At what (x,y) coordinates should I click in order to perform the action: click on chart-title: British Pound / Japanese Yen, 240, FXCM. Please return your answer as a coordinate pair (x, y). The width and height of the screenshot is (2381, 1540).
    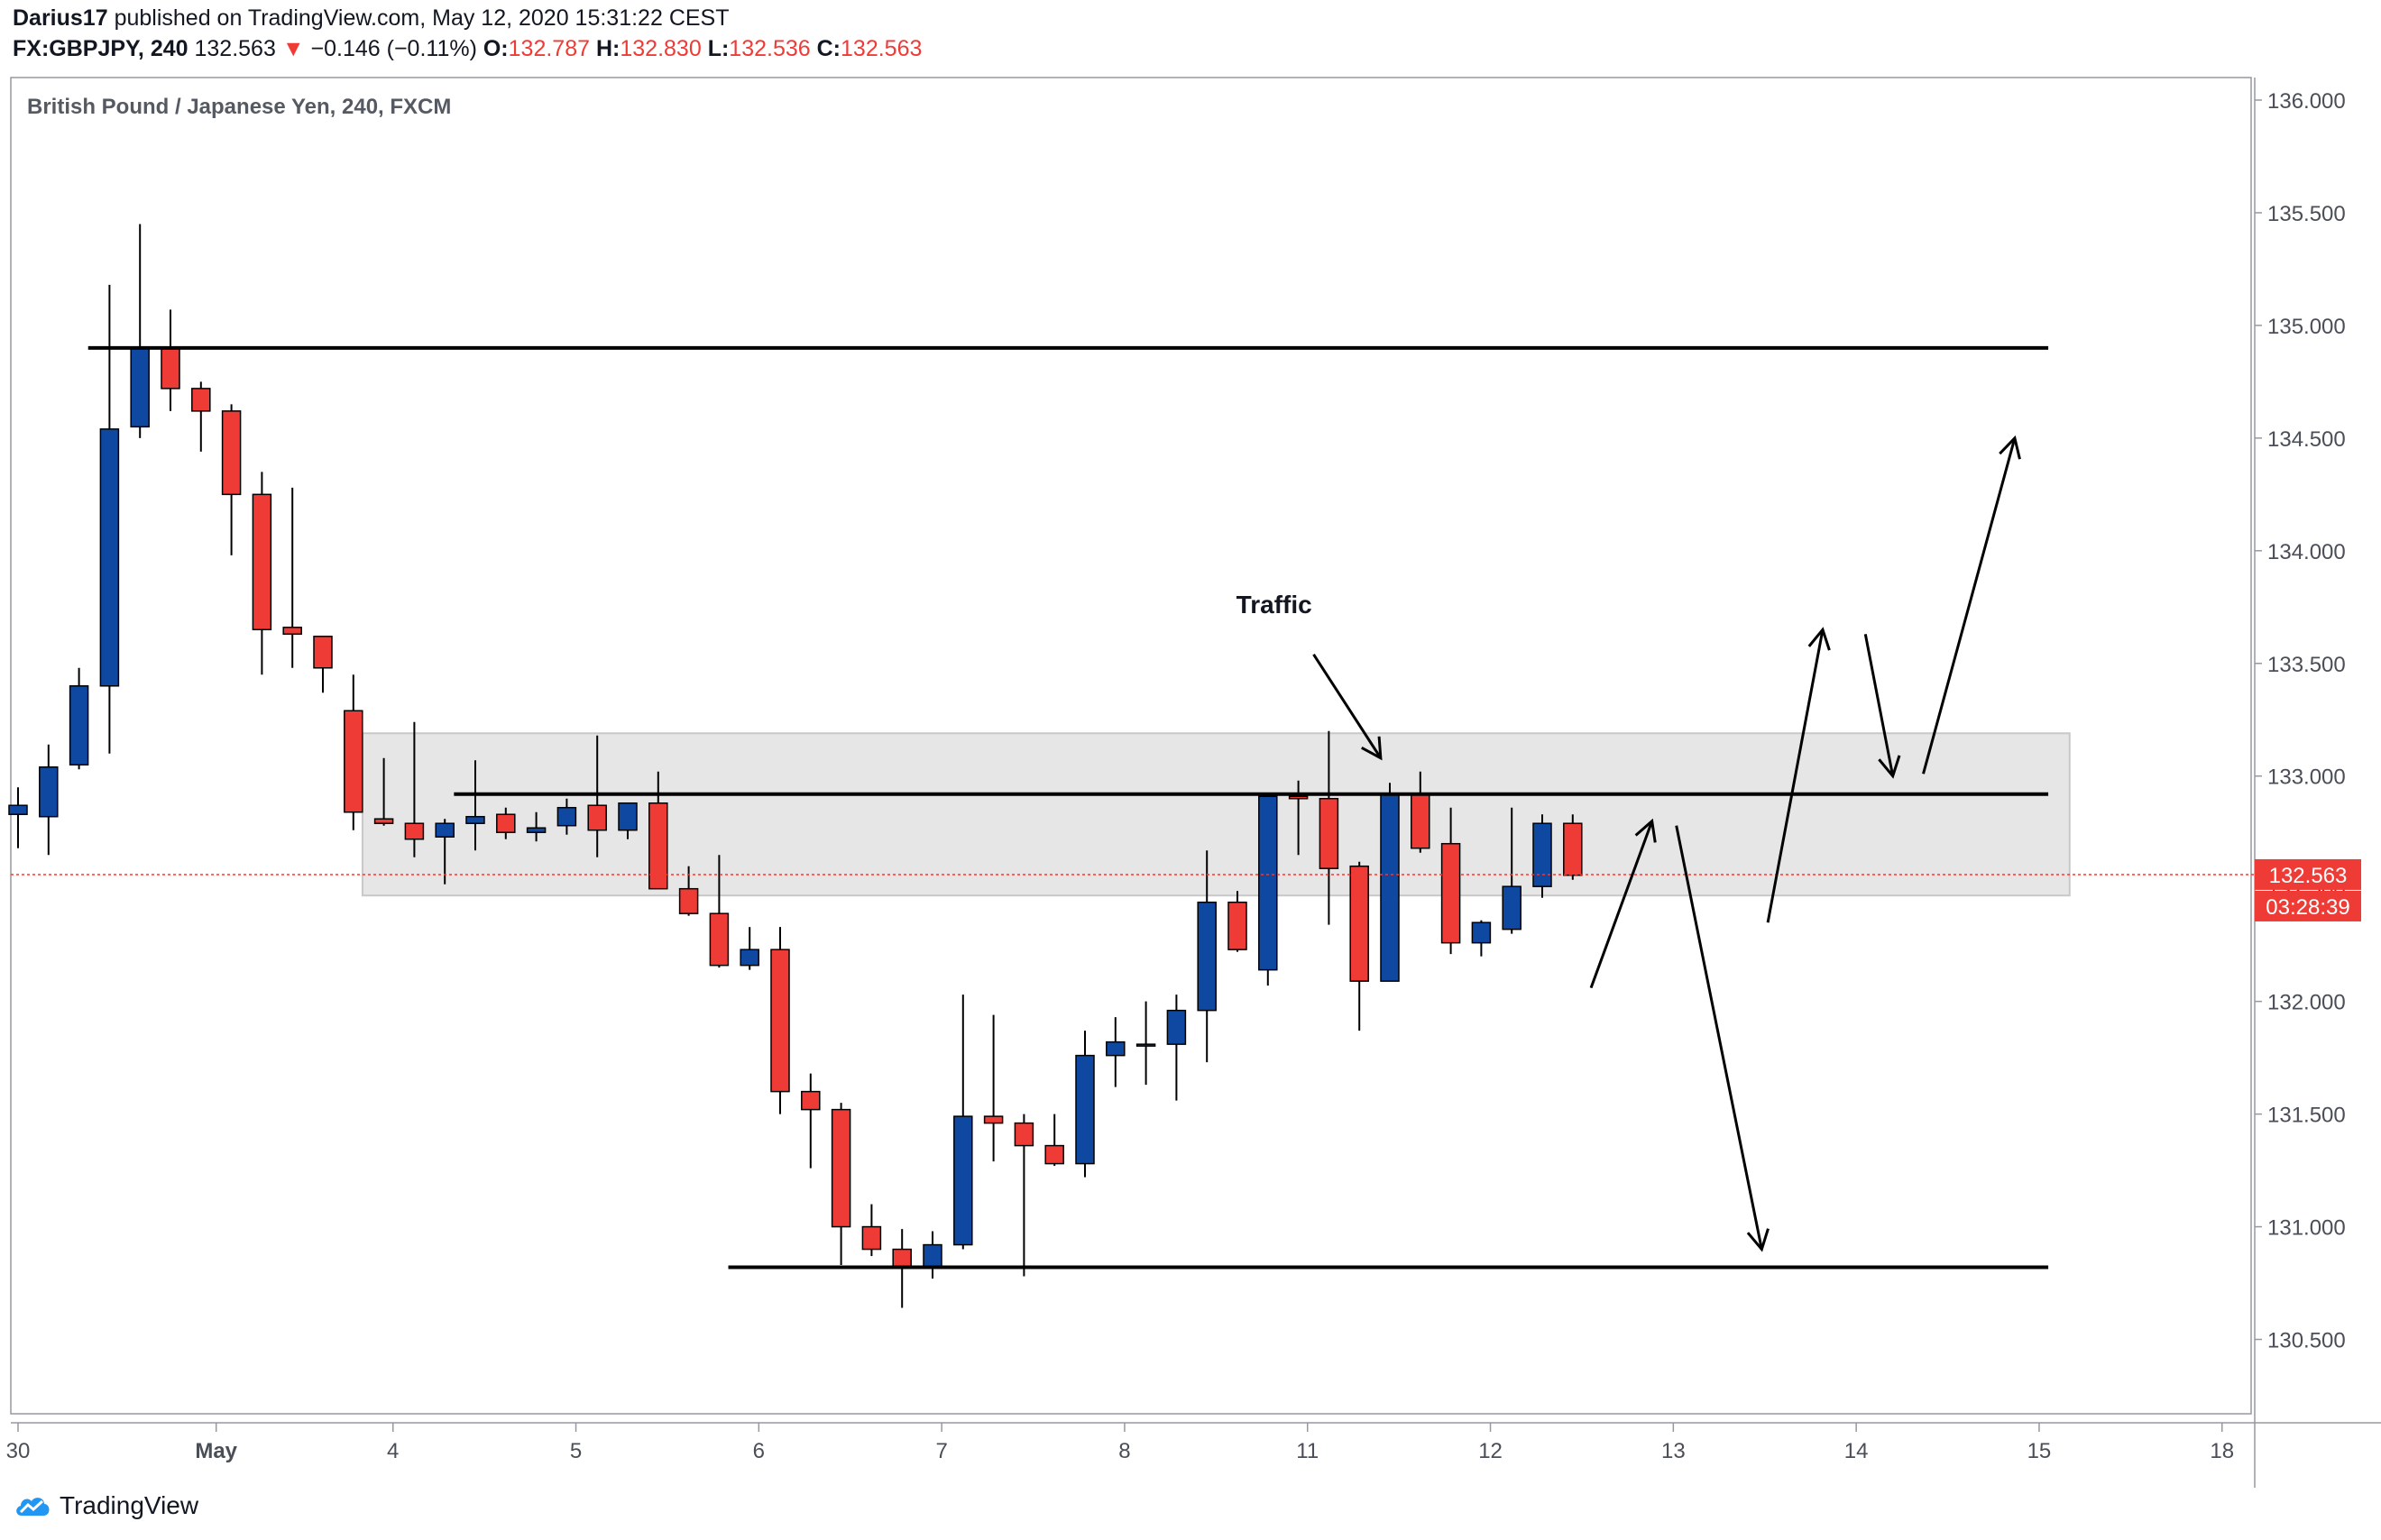
    Looking at the image, I should click on (239, 107).